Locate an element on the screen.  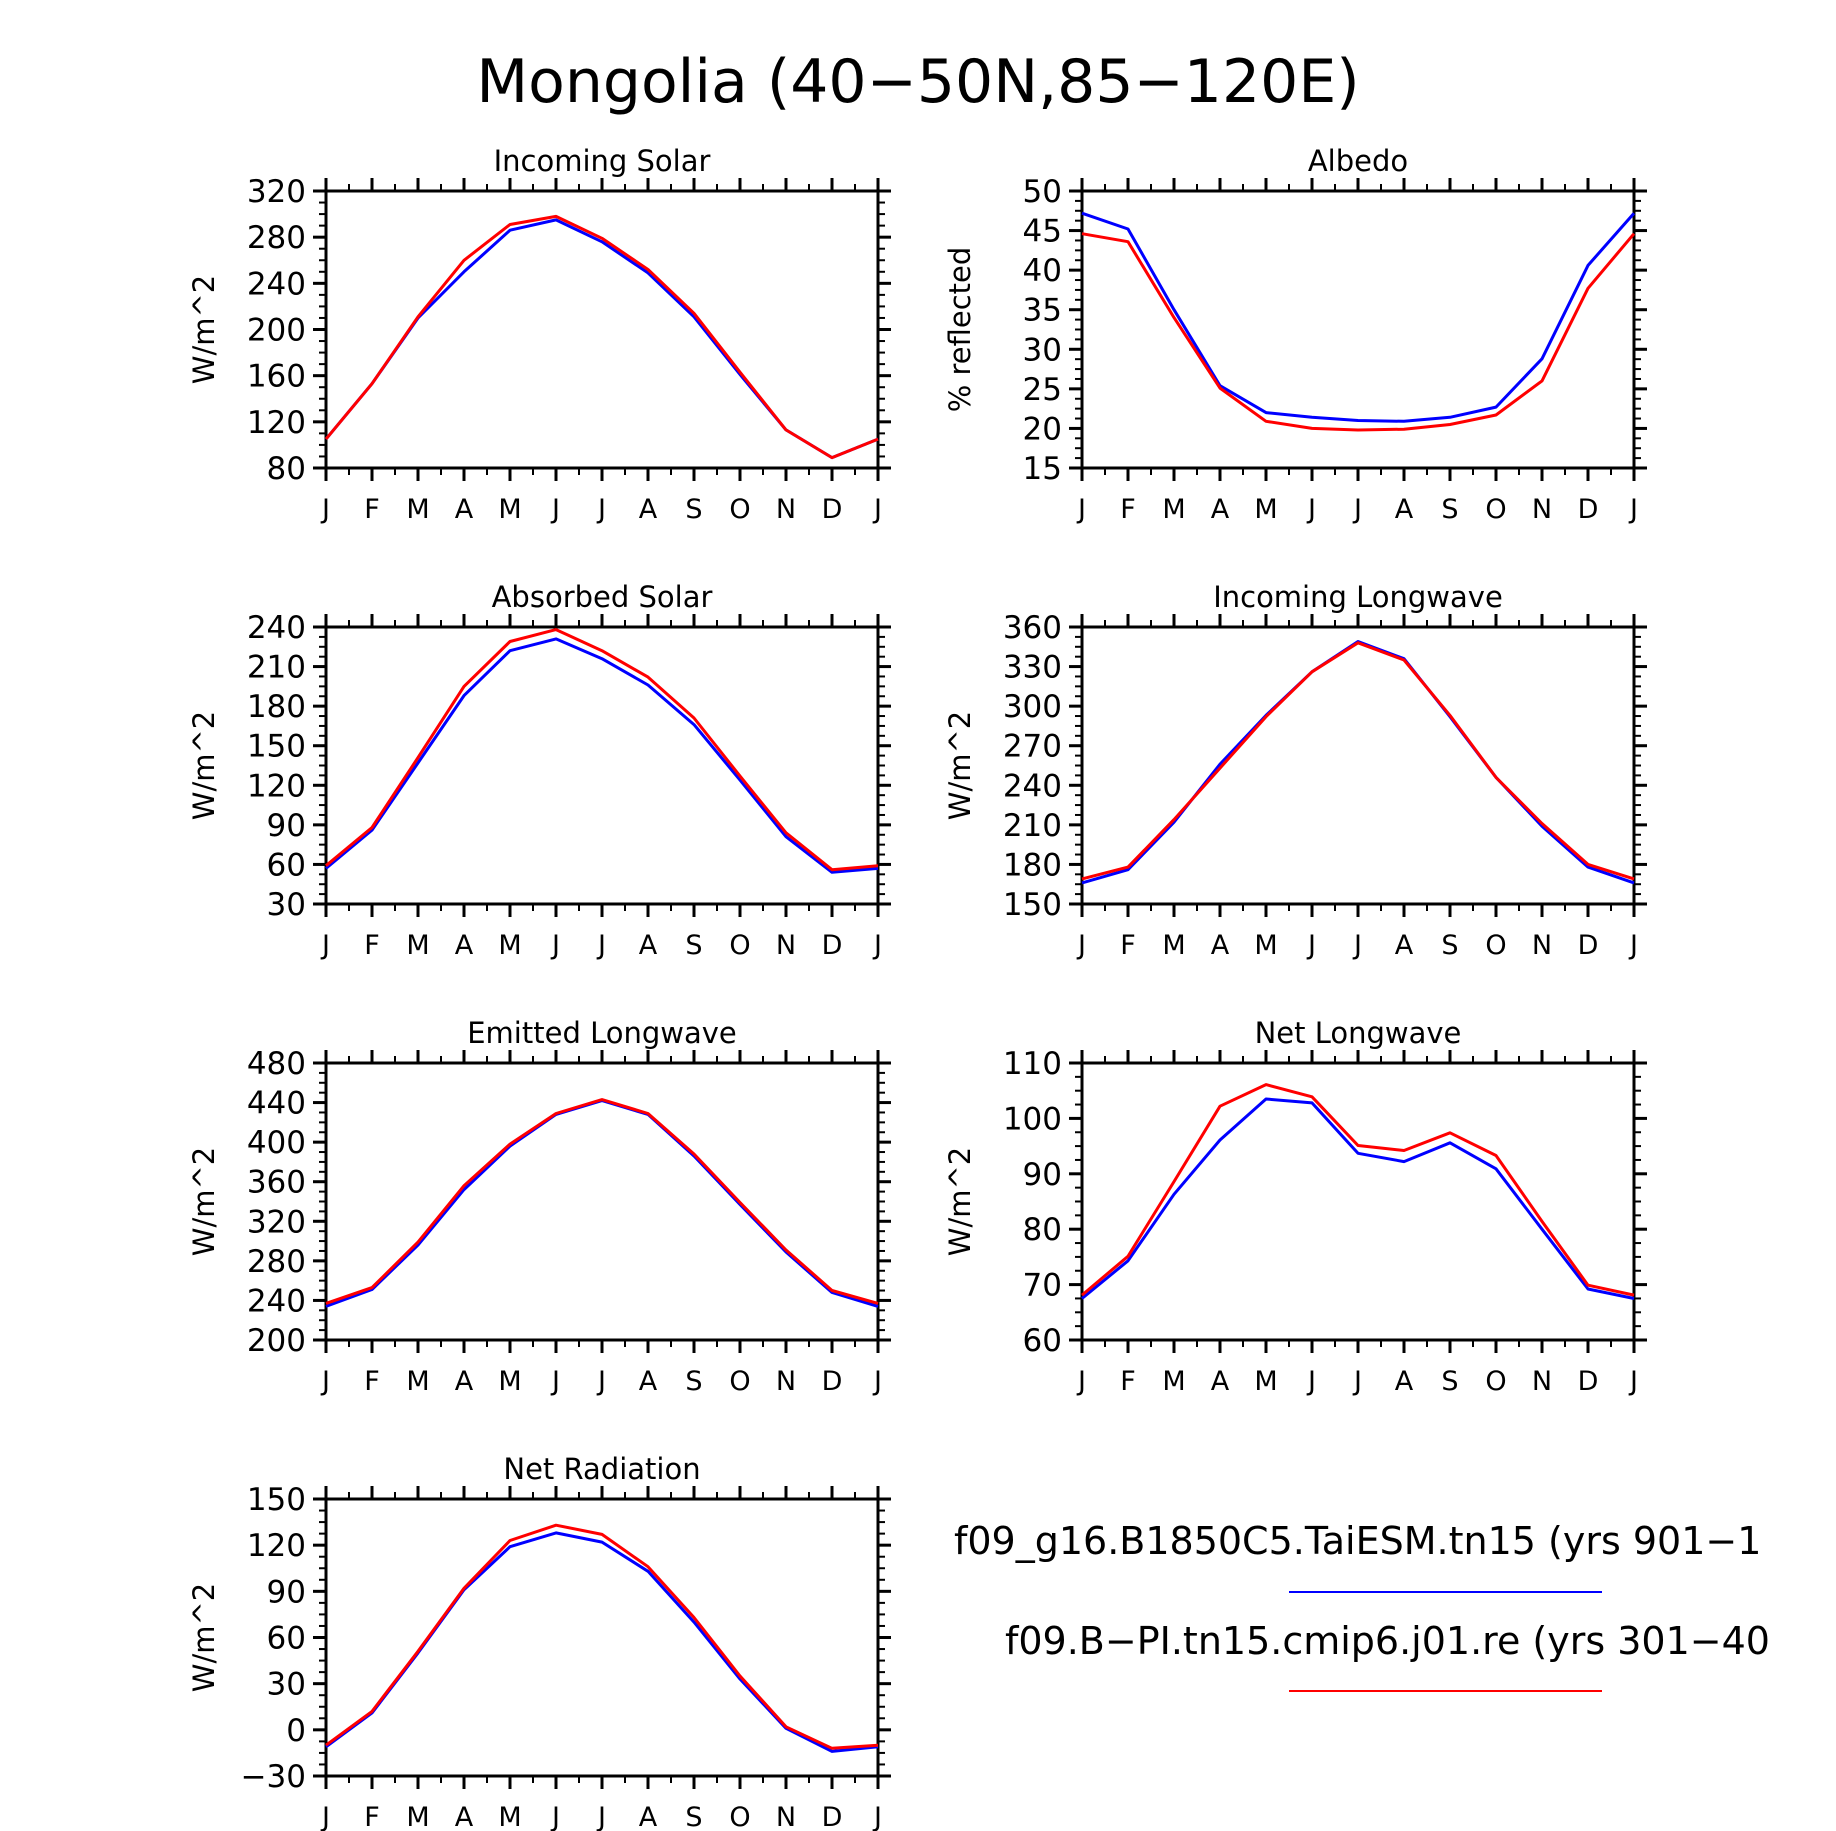
figure-title: Mongolia (40−50N,85−120E) is located at coordinates (917, 82).